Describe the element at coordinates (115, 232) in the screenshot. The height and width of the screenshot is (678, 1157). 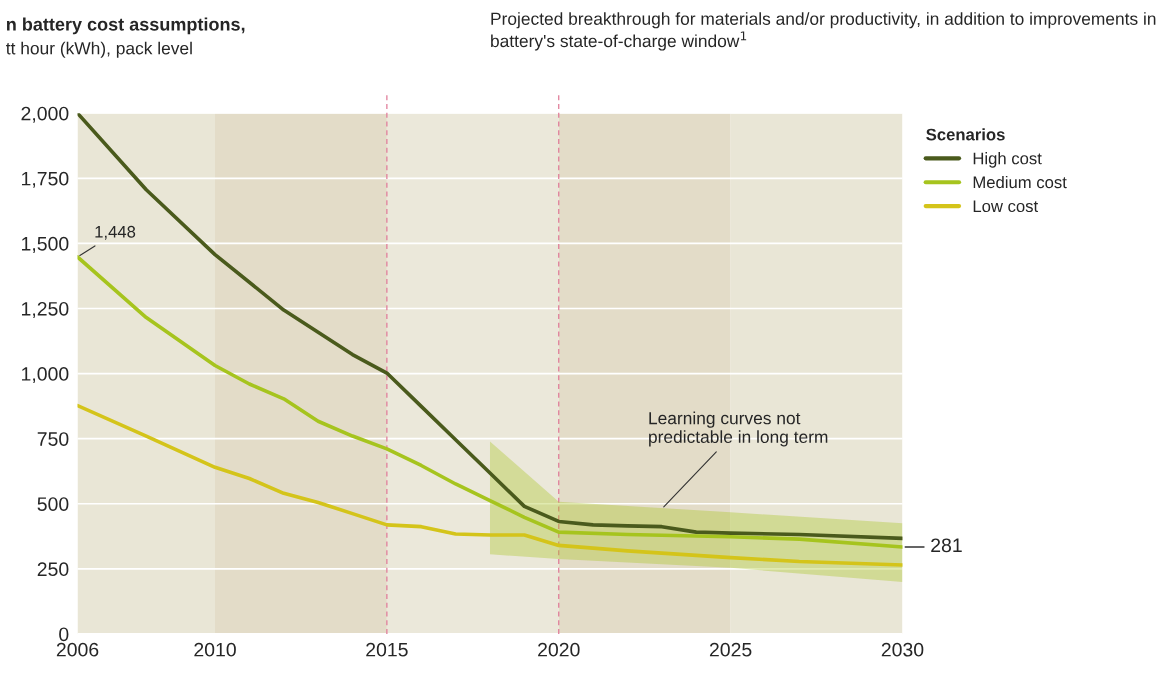
I see `data-label: 1,448` at that location.